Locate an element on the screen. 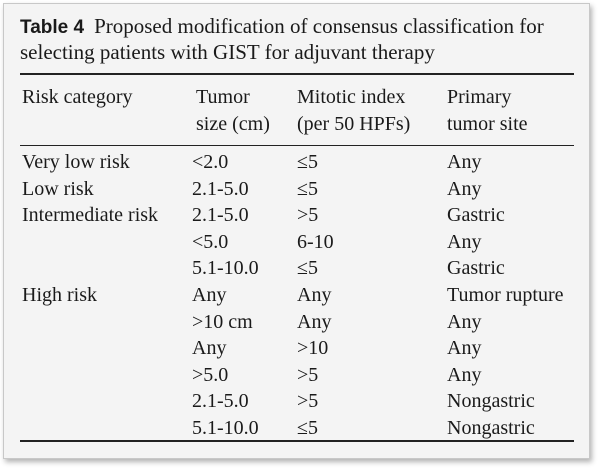 Image resolution: width=600 pixels, height=469 pixels. header-mitotic-index-line1: Mitotic index is located at coordinates (351, 97).